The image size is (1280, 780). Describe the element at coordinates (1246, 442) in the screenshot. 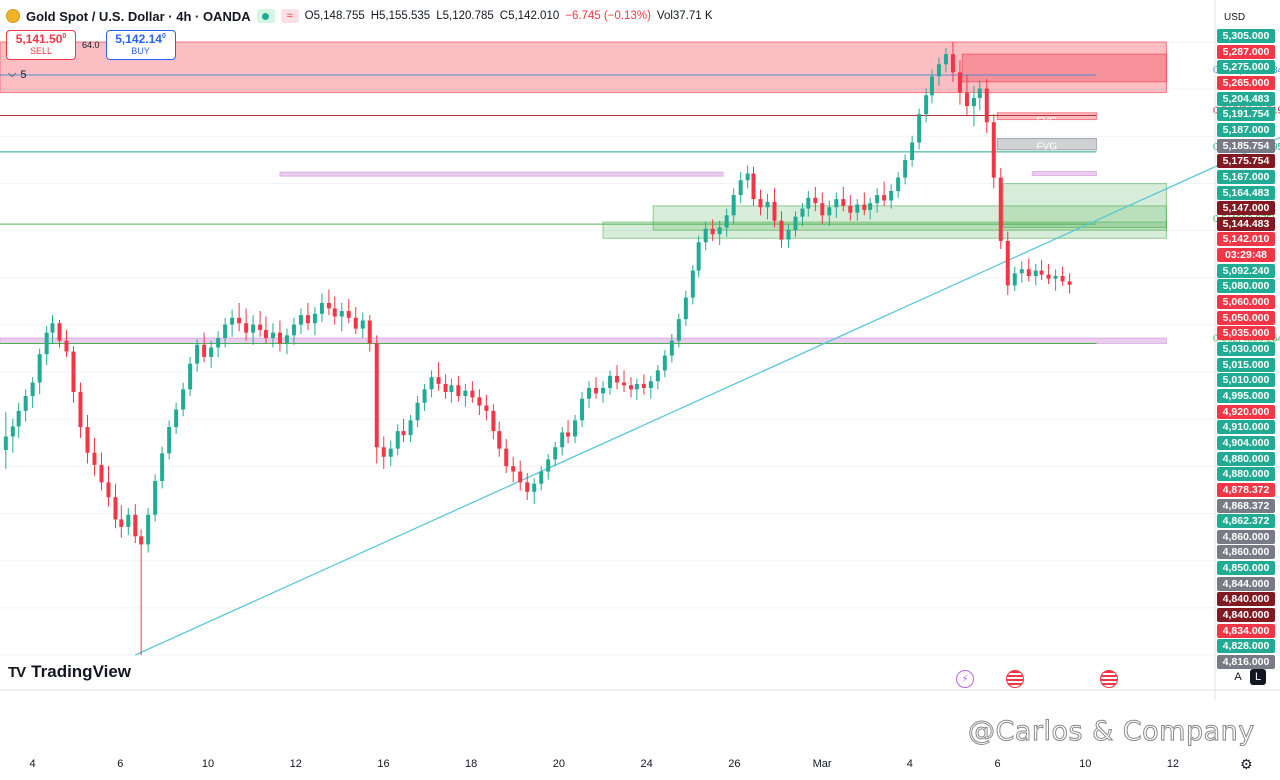

I see `price-scale-label: 4,904.000` at that location.